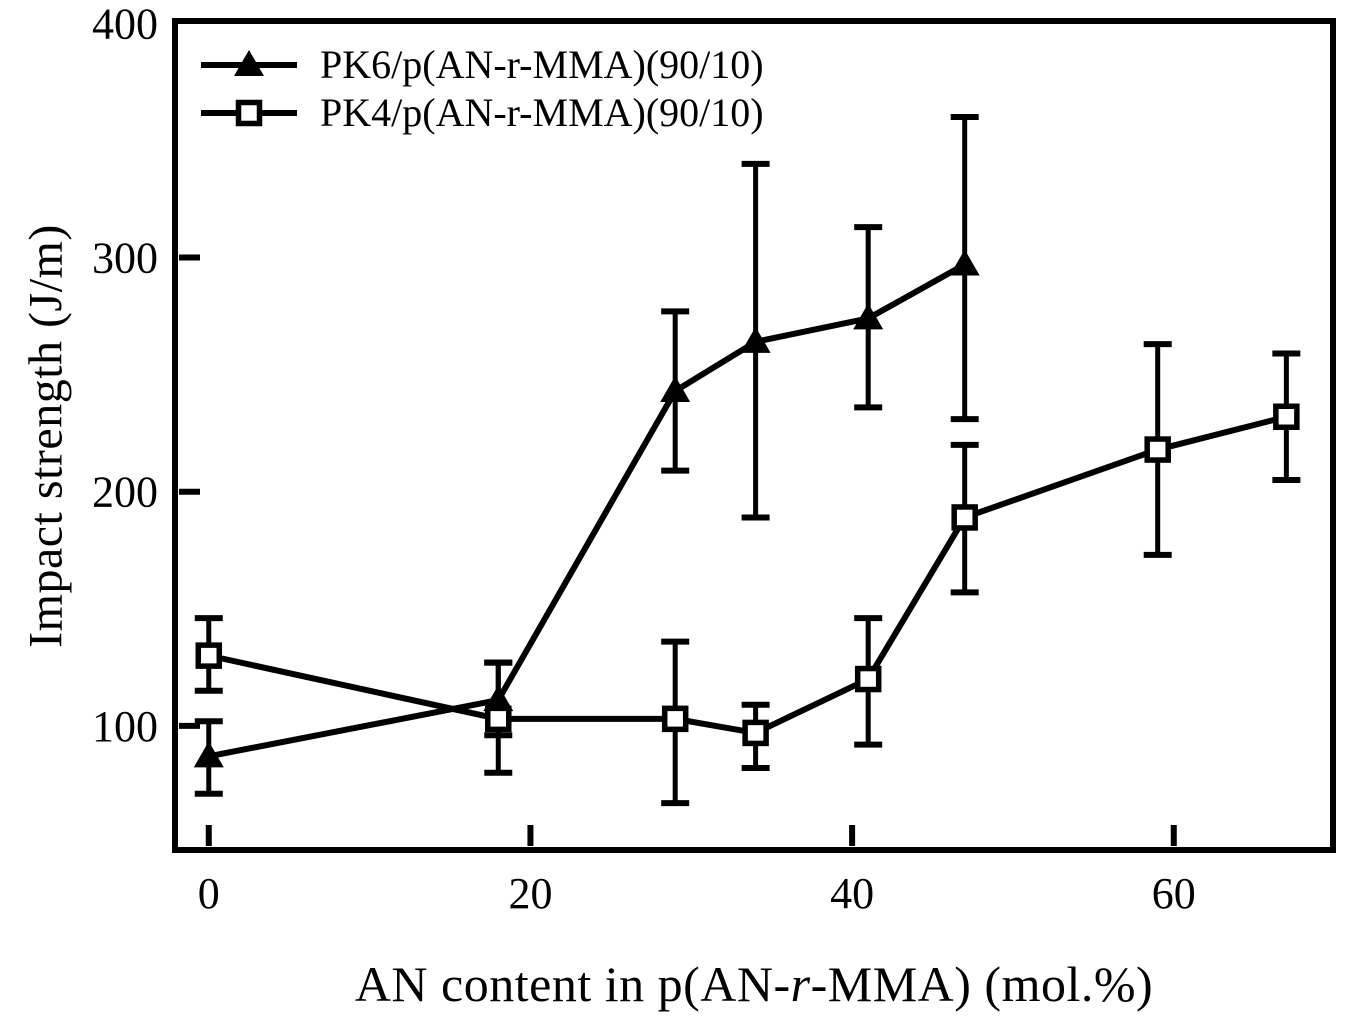  I want to click on y-axis-title: Impact strength (J/m), so click(46, 436).